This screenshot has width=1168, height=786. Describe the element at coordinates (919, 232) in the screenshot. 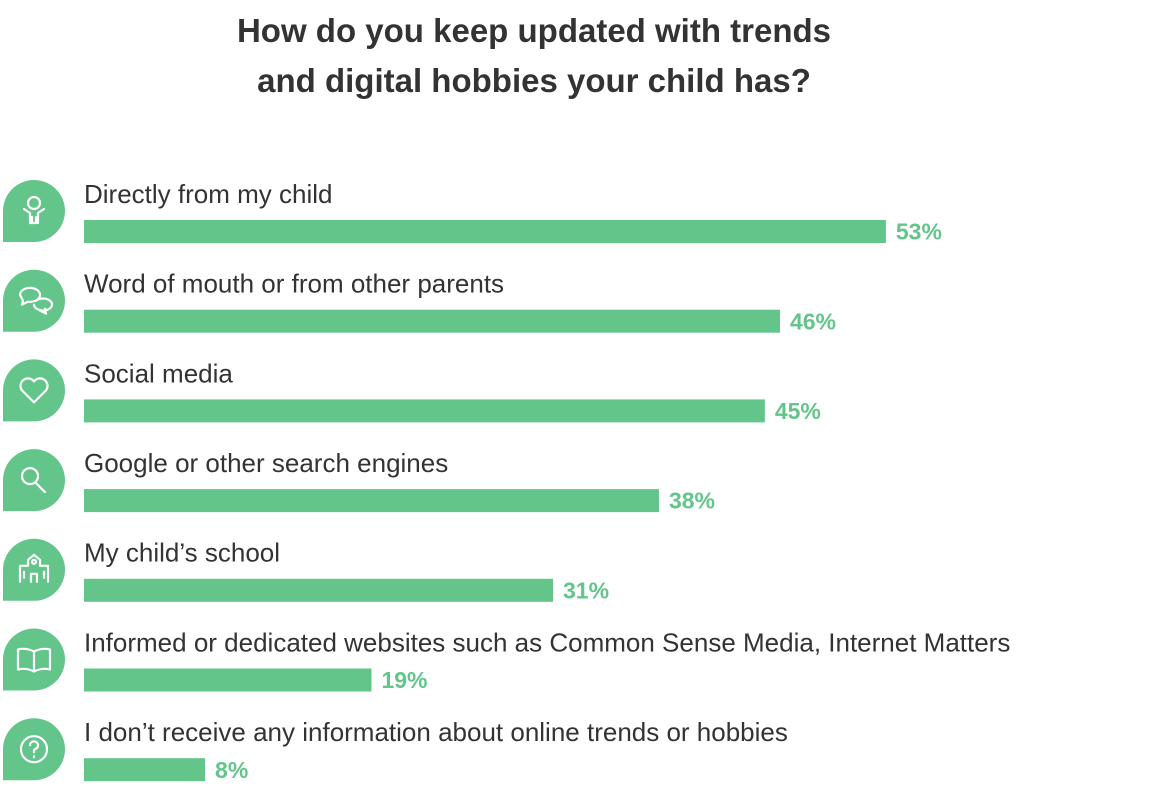

I see `value-label: 53%` at that location.